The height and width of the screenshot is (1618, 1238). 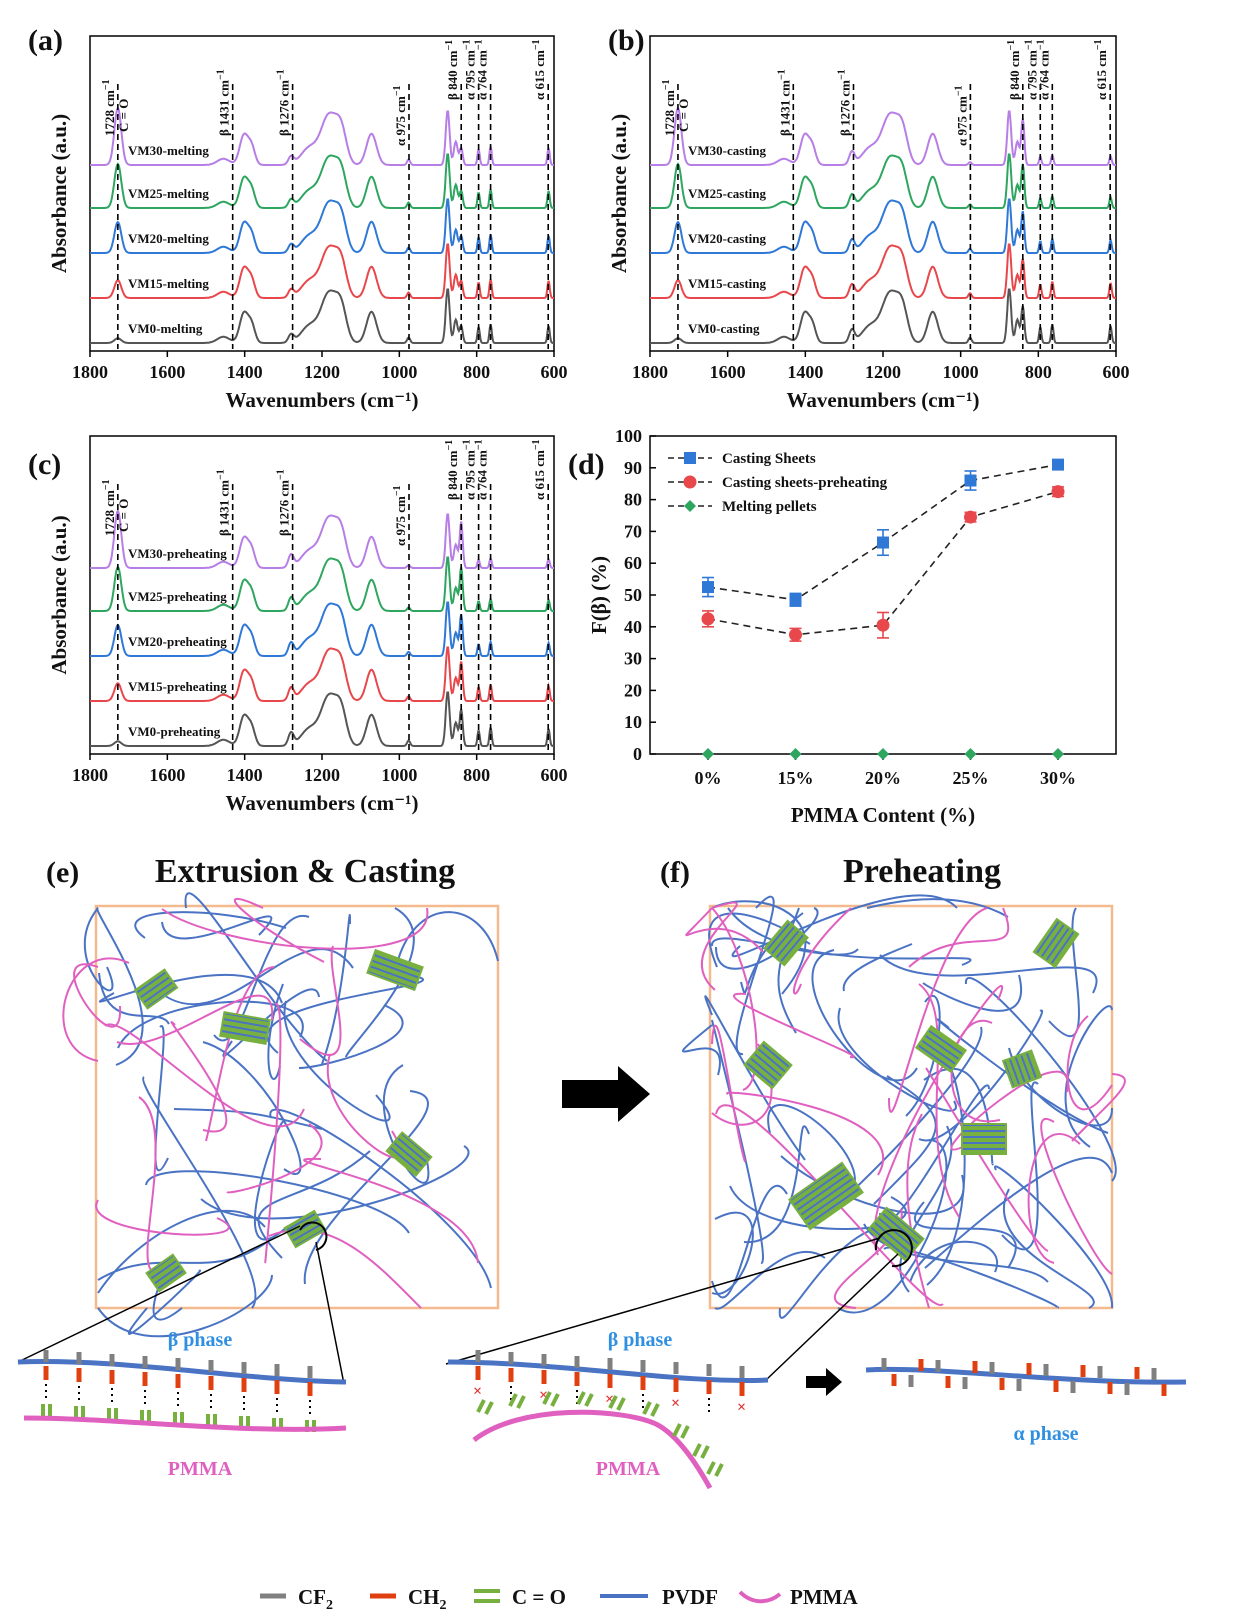 I want to click on x-axis-title-d: PMMA Content (%), so click(x=883, y=815).